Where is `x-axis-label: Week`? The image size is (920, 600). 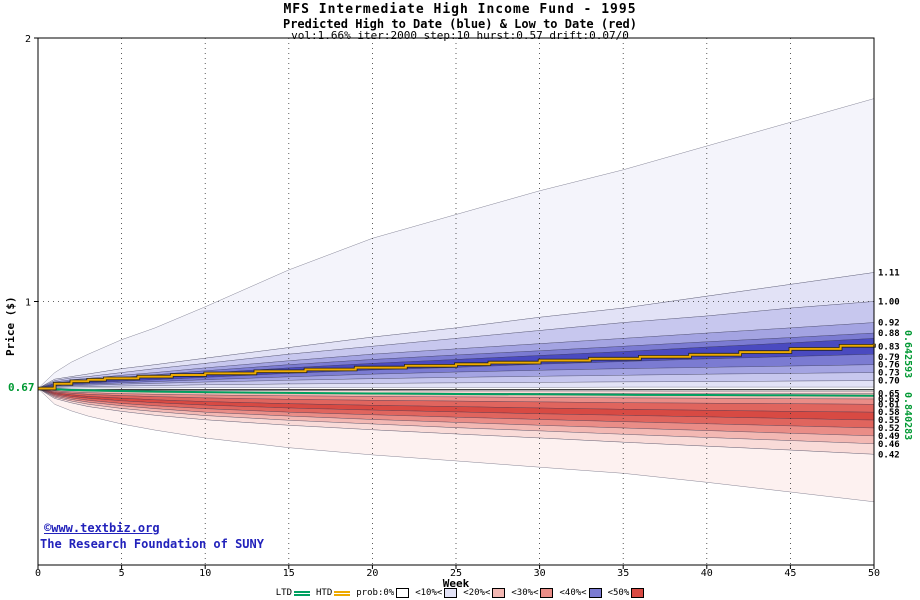 x-axis-label: Week is located at coordinates (456, 583).